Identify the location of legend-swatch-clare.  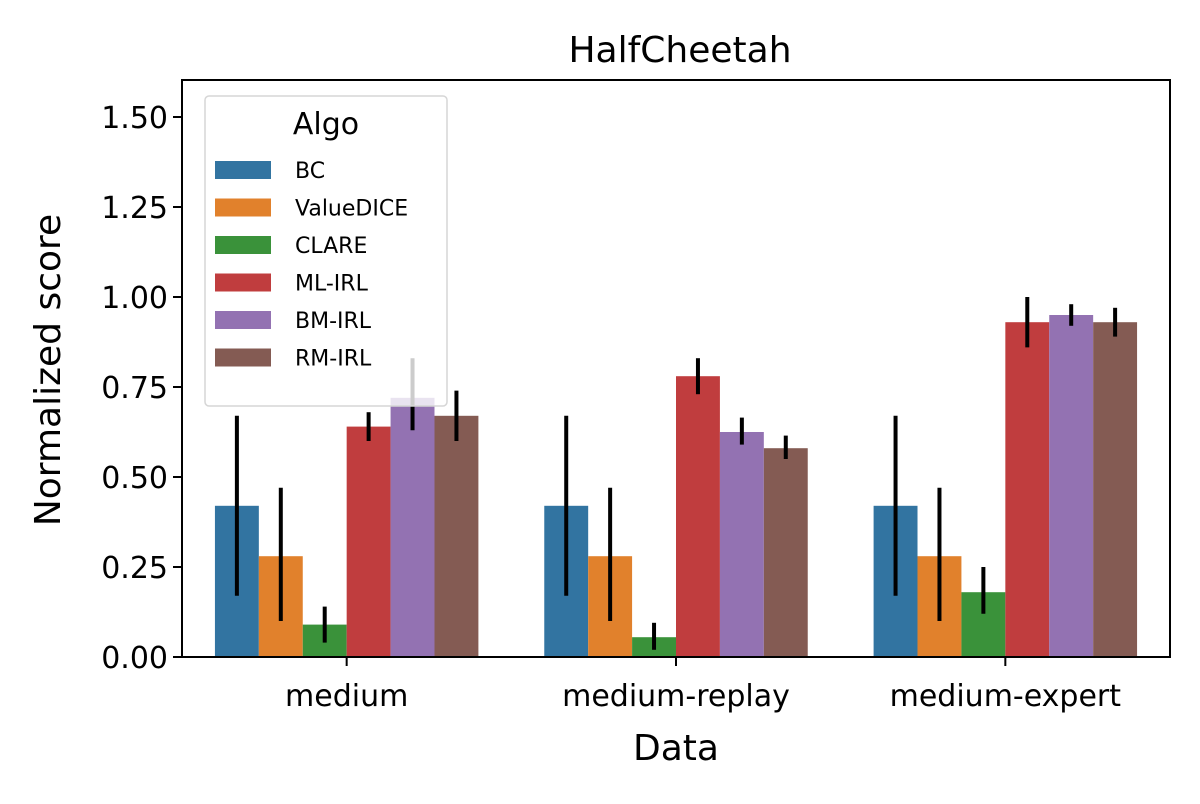
(243, 245).